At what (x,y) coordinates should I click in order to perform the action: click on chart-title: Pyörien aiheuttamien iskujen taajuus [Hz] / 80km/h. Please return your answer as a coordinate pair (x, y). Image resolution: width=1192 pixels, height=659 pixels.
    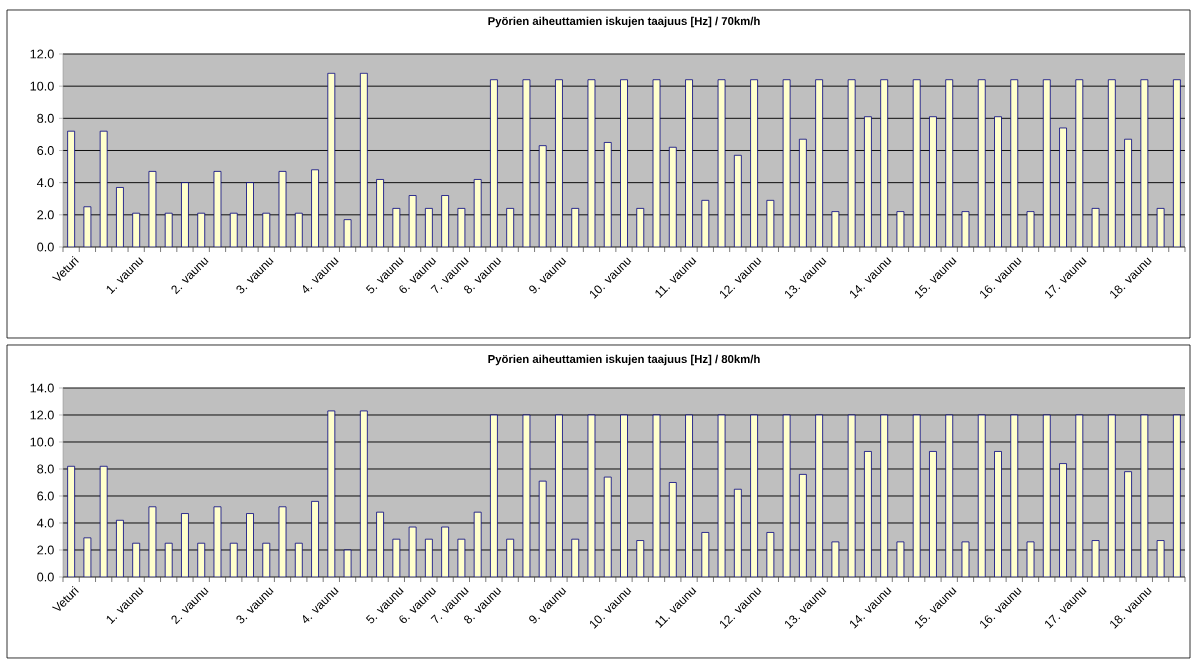
    Looking at the image, I should click on (624, 360).